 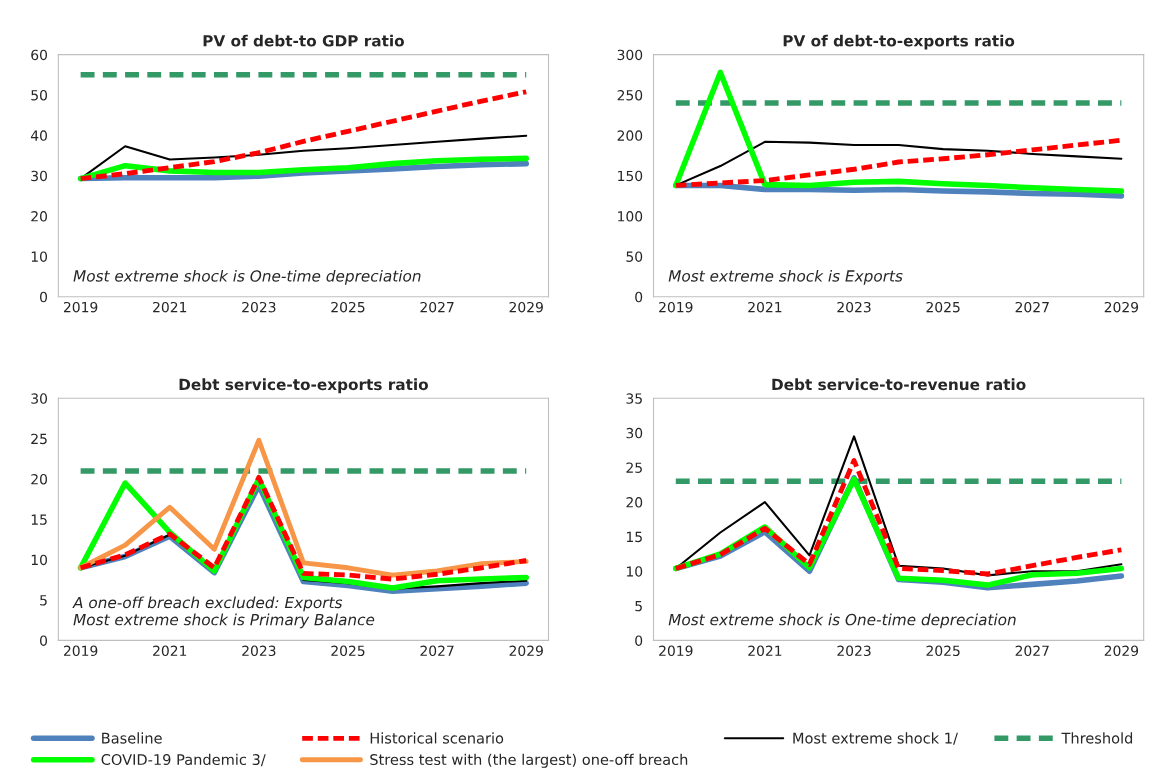 What do you see at coordinates (630, 95) in the screenshot?
I see `y-tick-label: 250` at bounding box center [630, 95].